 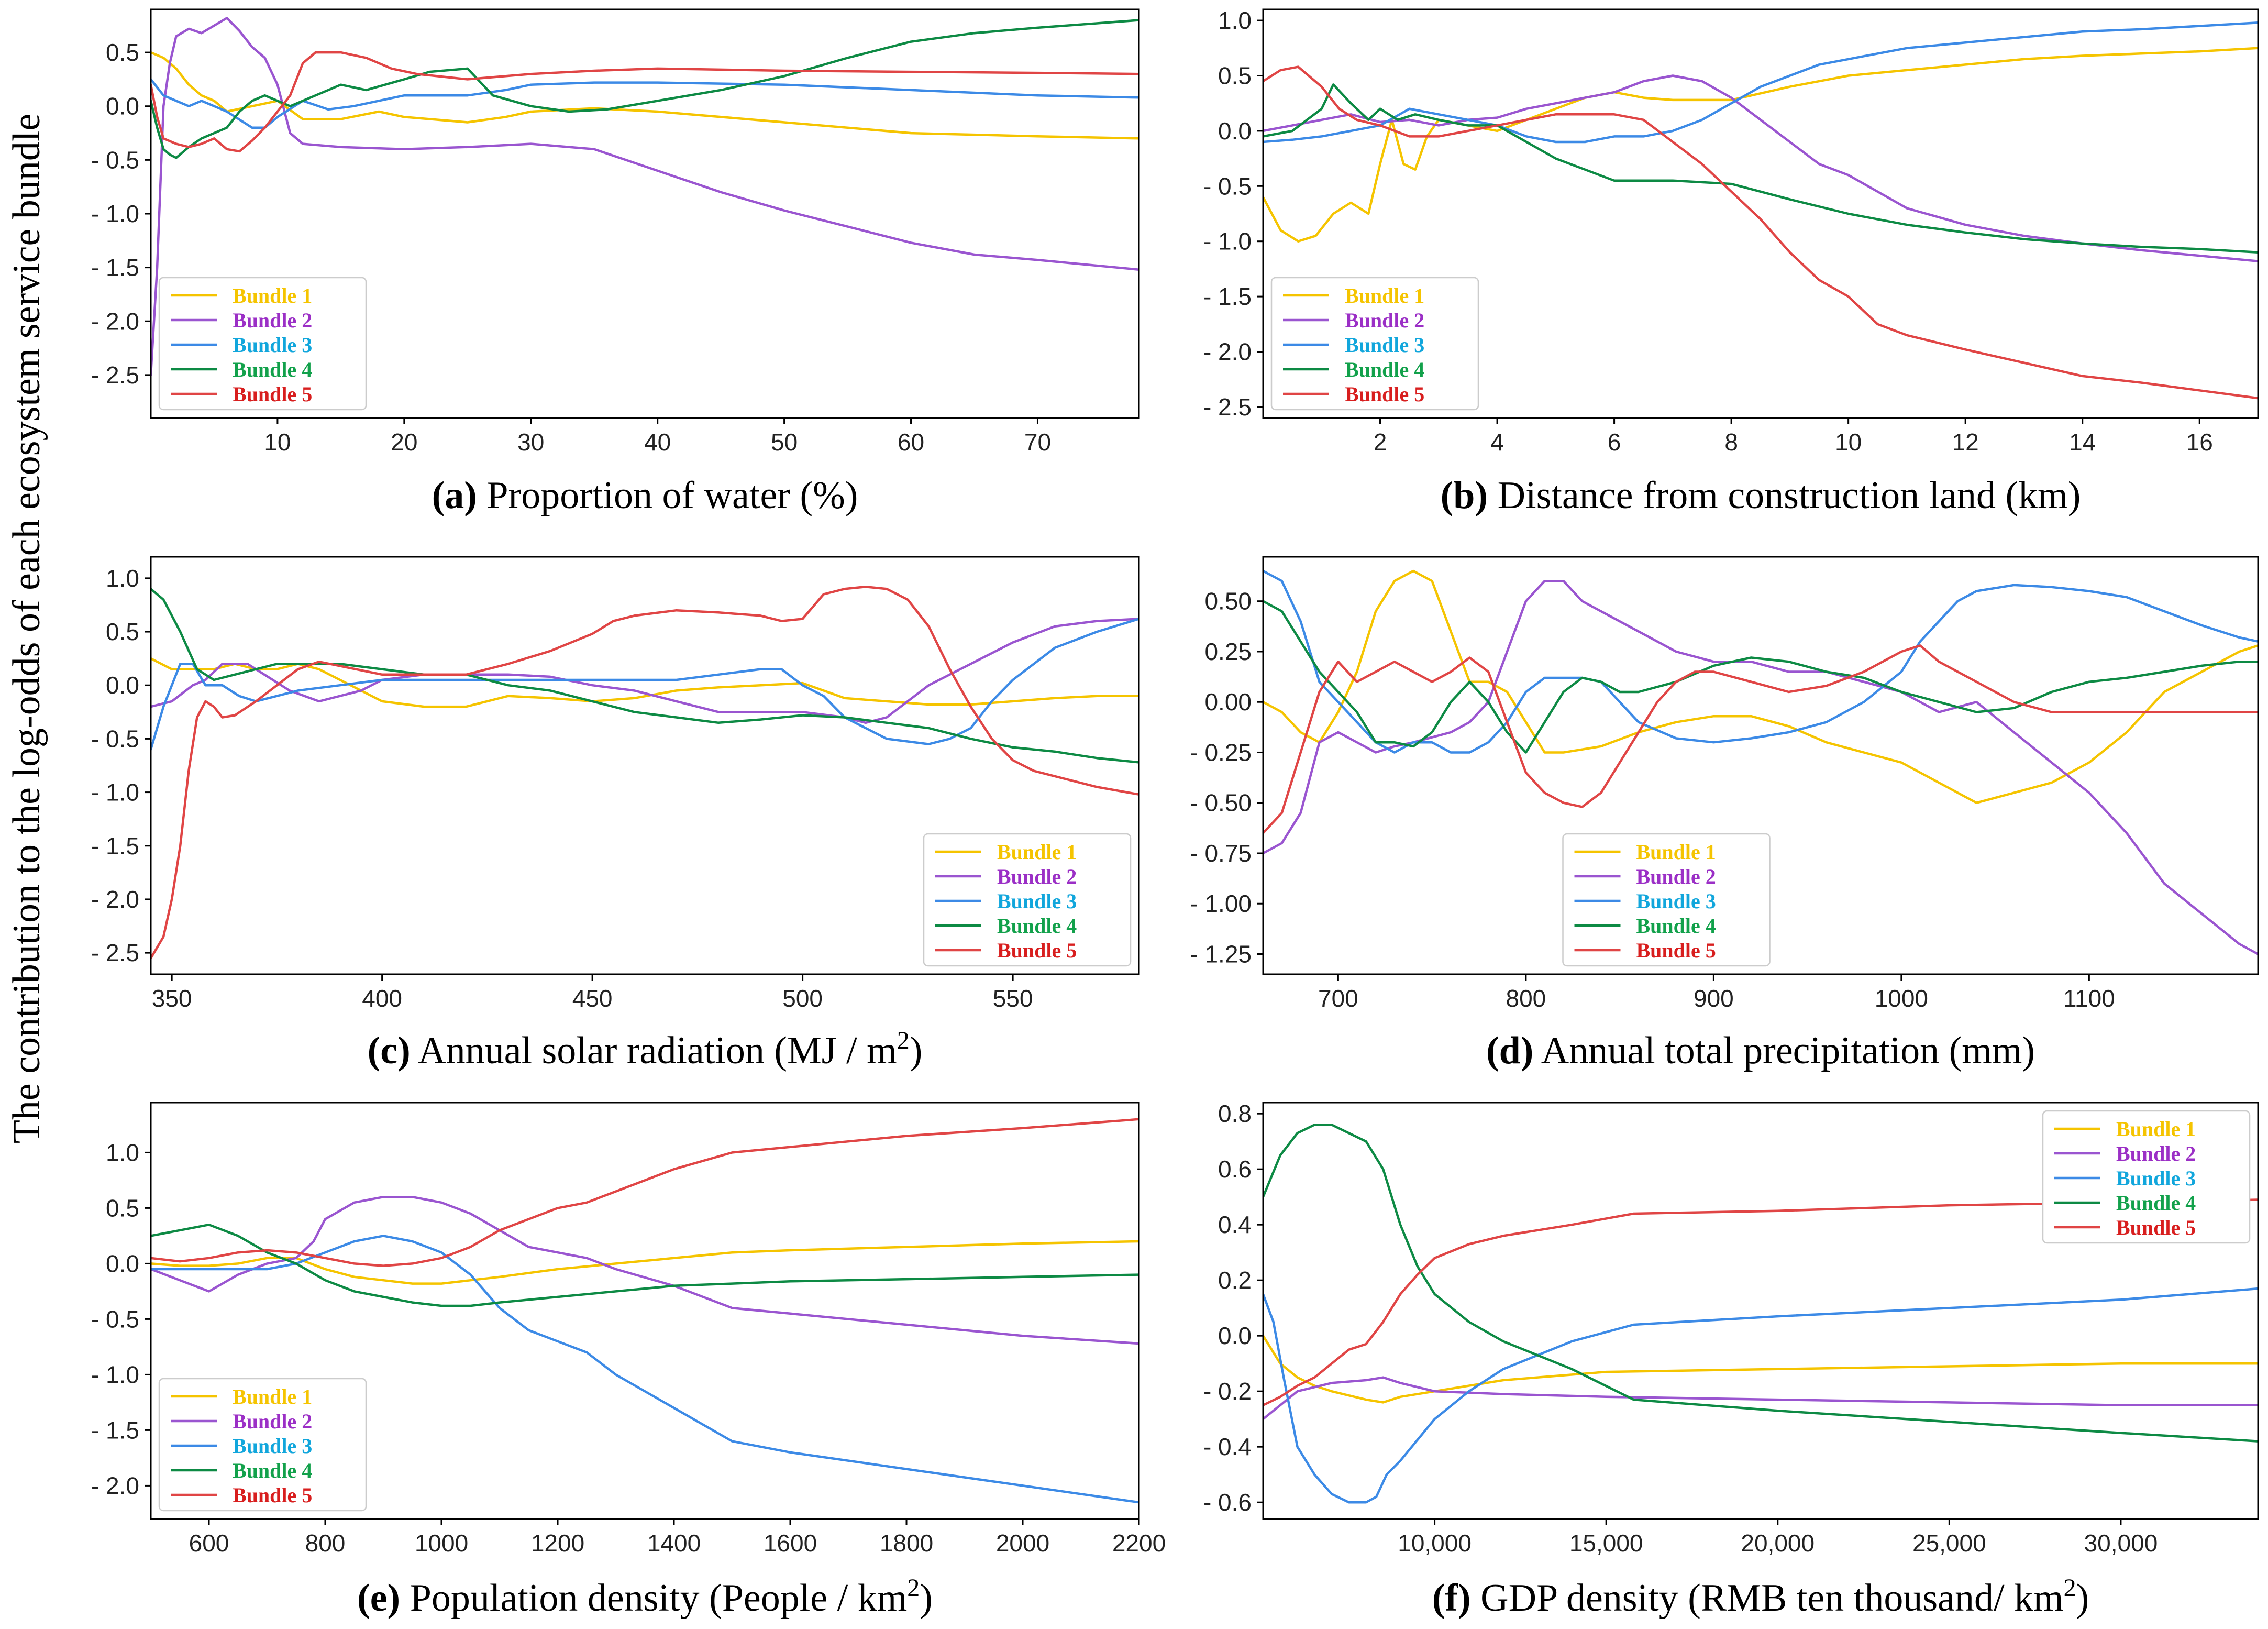 I want to click on x-tick-label: 10,000, so click(x=1435, y=1543).